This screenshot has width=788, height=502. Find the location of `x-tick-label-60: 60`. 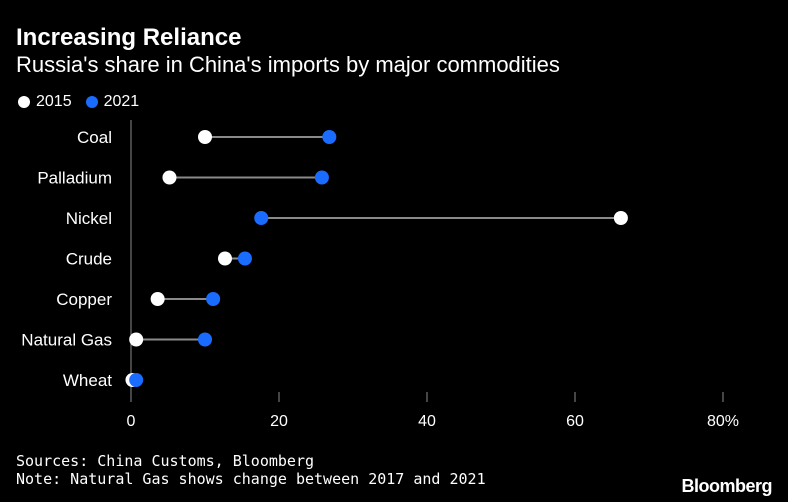

x-tick-label-60: 60 is located at coordinates (575, 421).